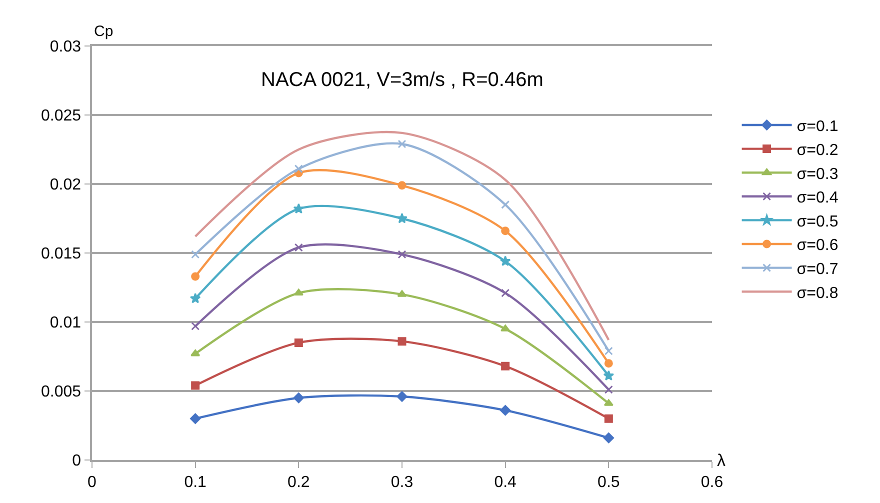 The height and width of the screenshot is (503, 880). I want to click on annotation: NACA 0021, V=3m/s , R=0.46m, so click(402, 80).